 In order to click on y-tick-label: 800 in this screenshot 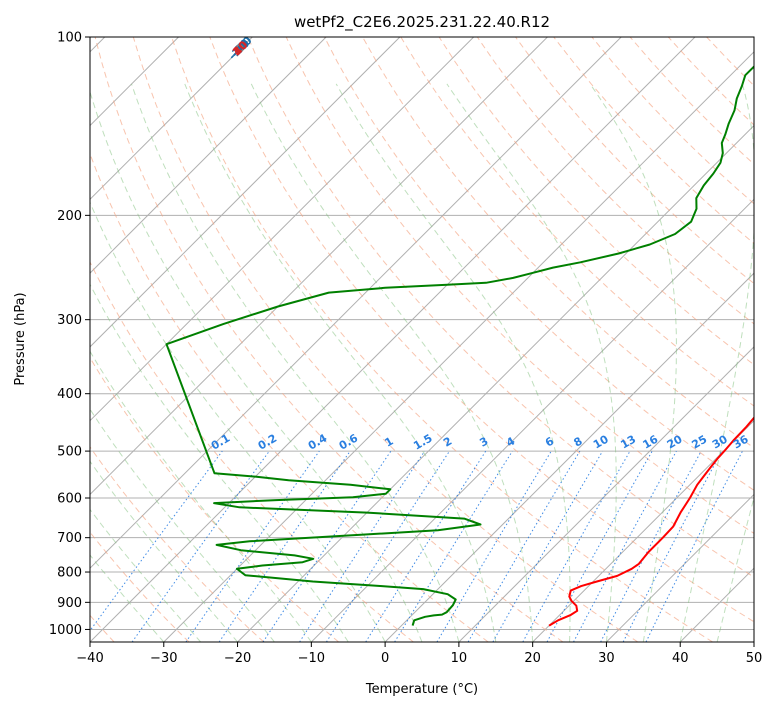, I will do `click(69, 573)`.